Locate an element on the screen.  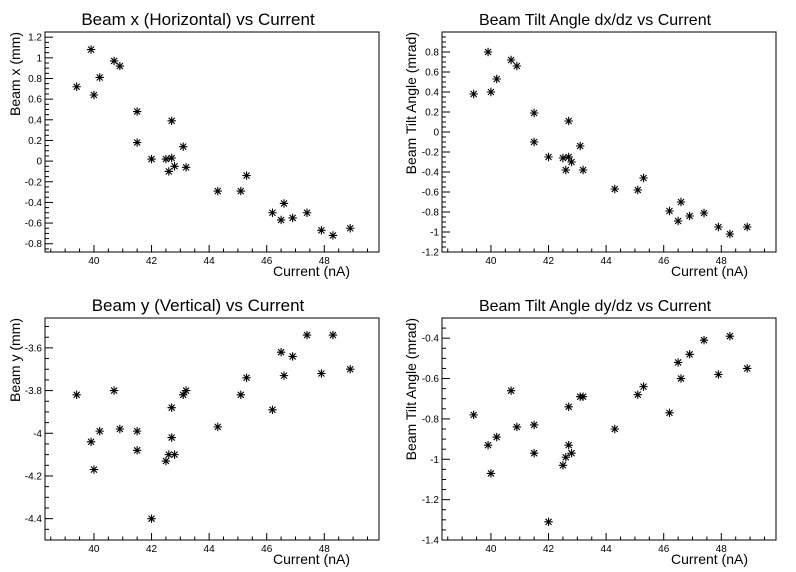
chart-title: Beam Tilt Angle dy/dz vs Current is located at coordinates (595, 306).